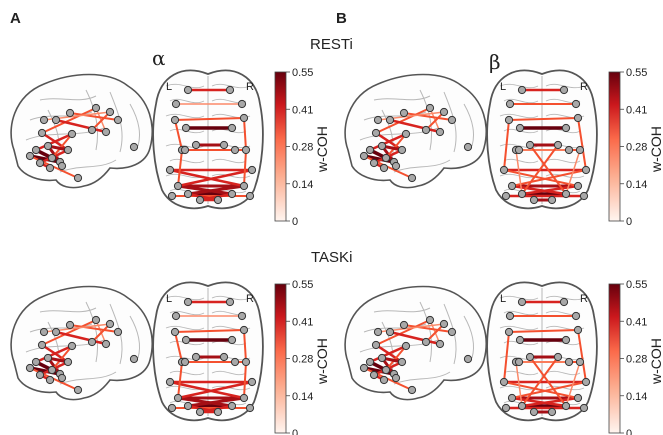 The height and width of the screenshot is (435, 663). Describe the element at coordinates (495, 62) in the screenshot. I see `band-label-beta: β` at that location.